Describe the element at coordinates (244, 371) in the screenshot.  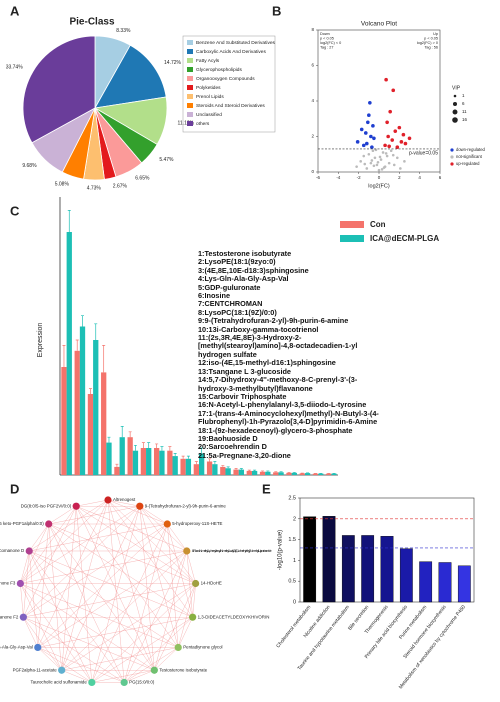
I see `compound-name: 13:Tsangane L 3-glucoside` at that location.